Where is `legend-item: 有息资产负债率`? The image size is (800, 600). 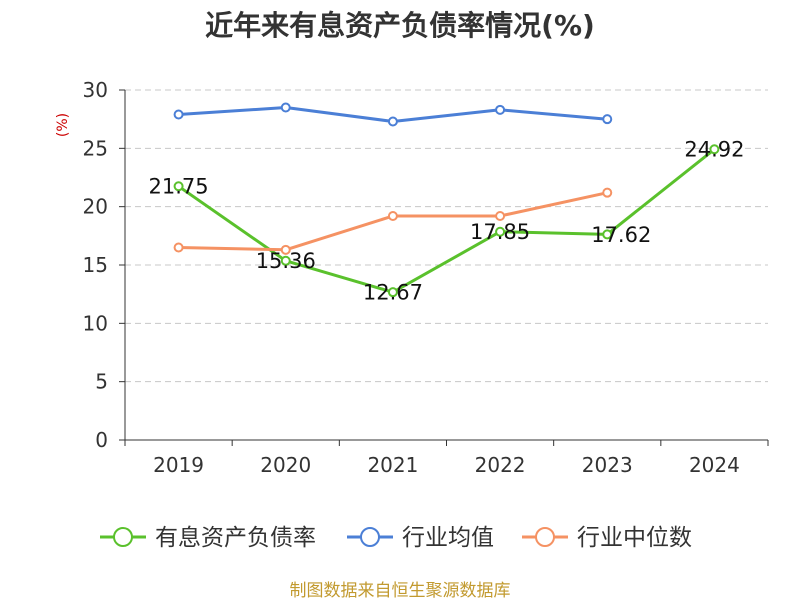
legend-item: 有息资产负债率 is located at coordinates (208, 538).